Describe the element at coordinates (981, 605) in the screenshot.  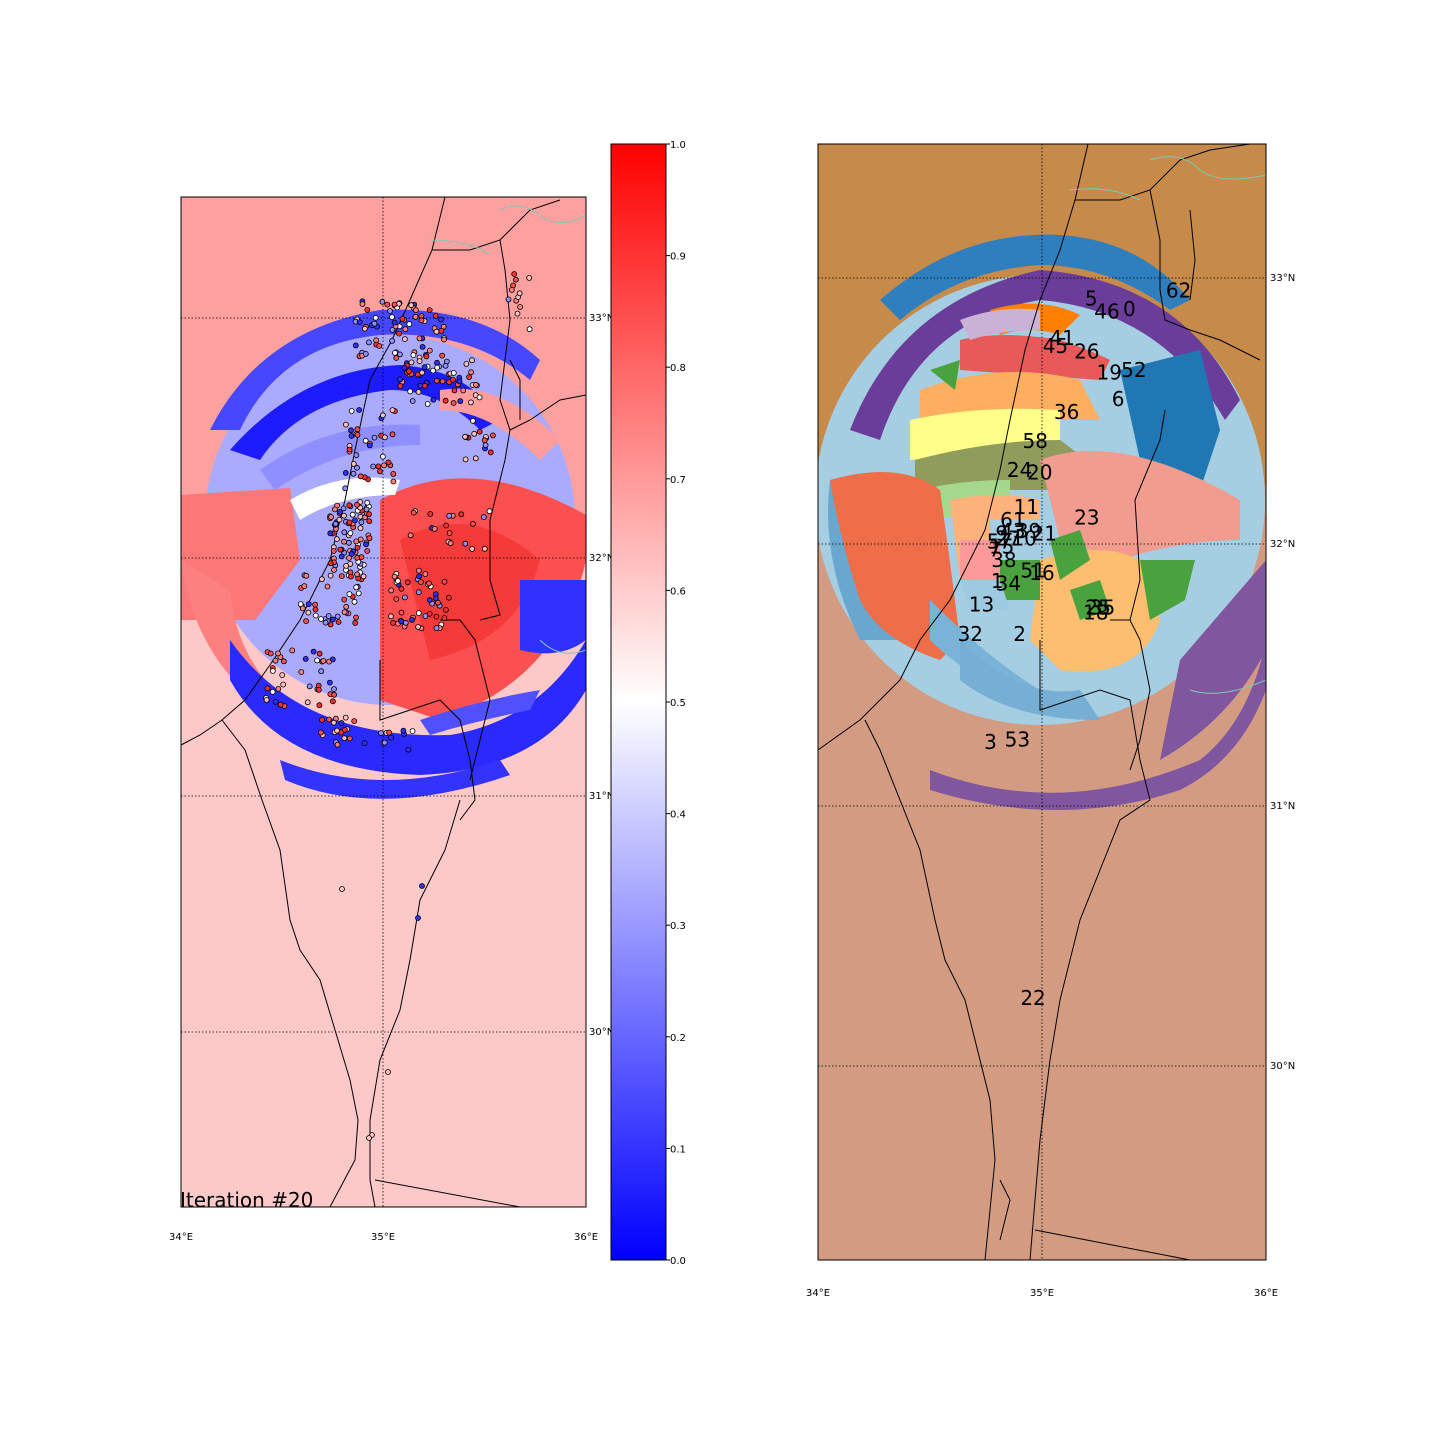
I see `cluster-label: 13` at that location.